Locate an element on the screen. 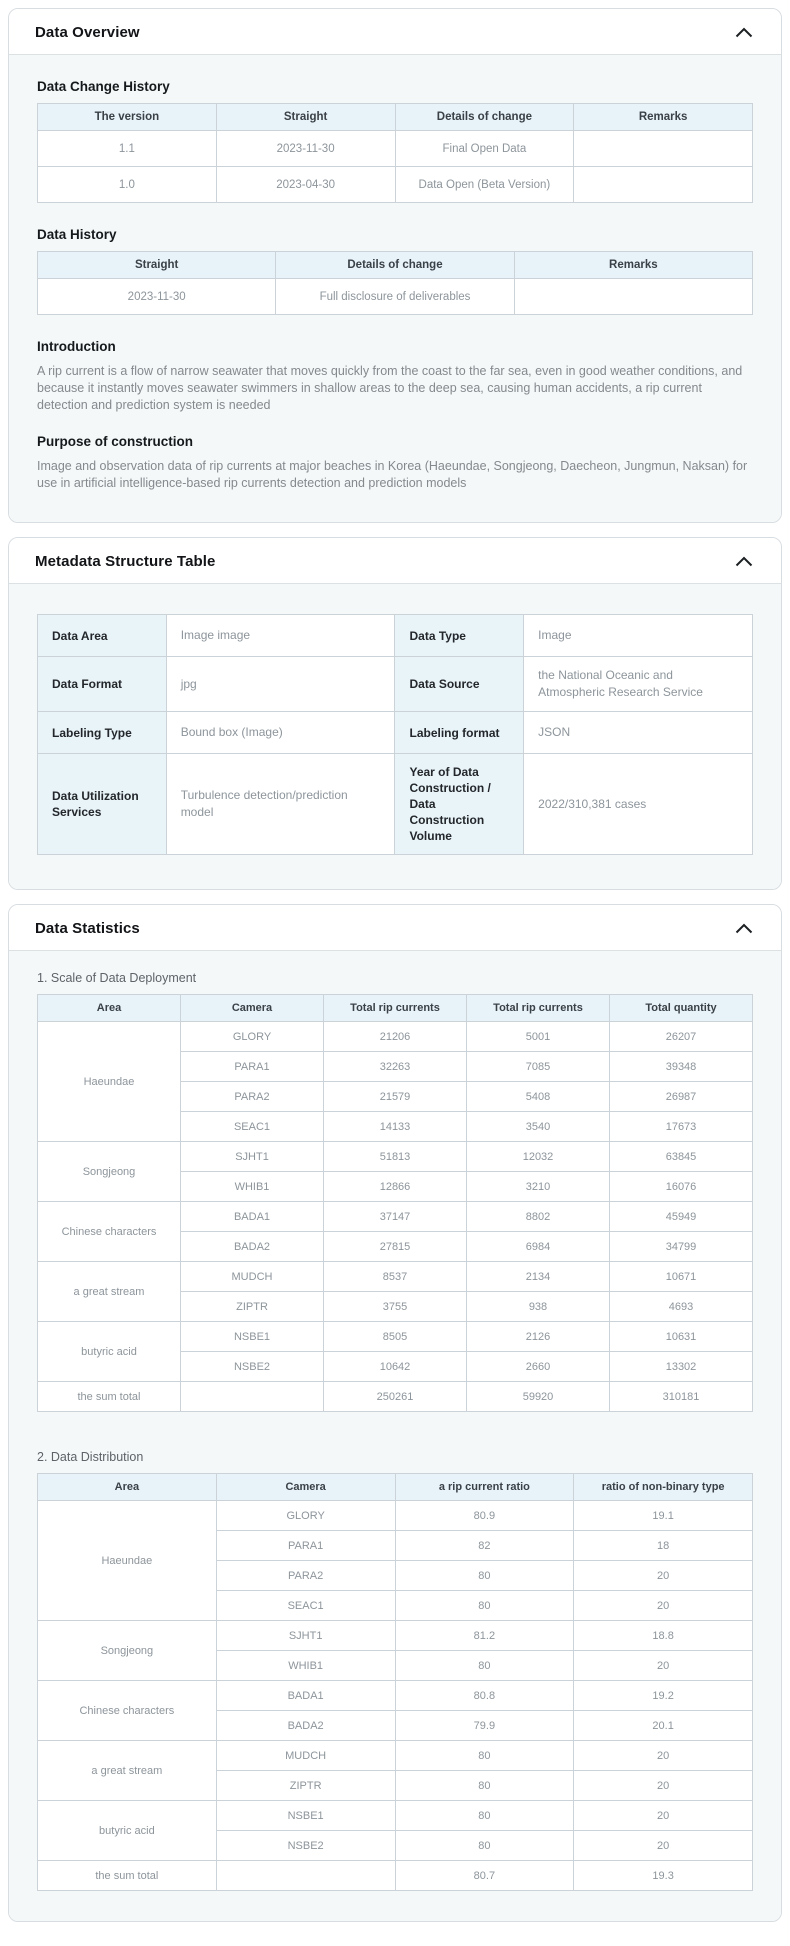 This screenshot has width=790, height=1946. table-row: Chinese characters BADA1 80.8 19.2 is located at coordinates (395, 1710).